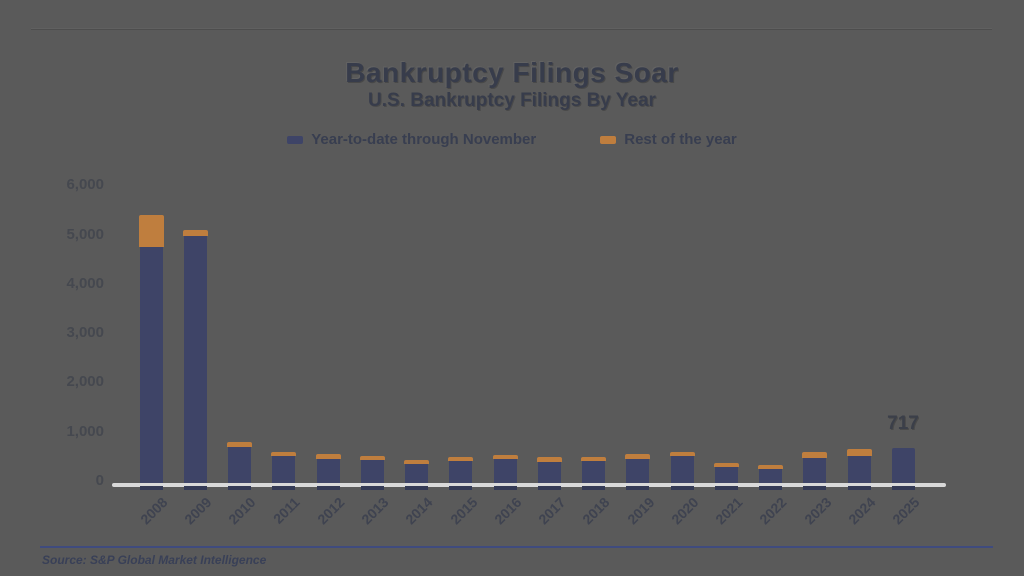 The width and height of the screenshot is (1024, 576). Describe the element at coordinates (463, 511) in the screenshot. I see `x-tick-2015: 2015` at that location.